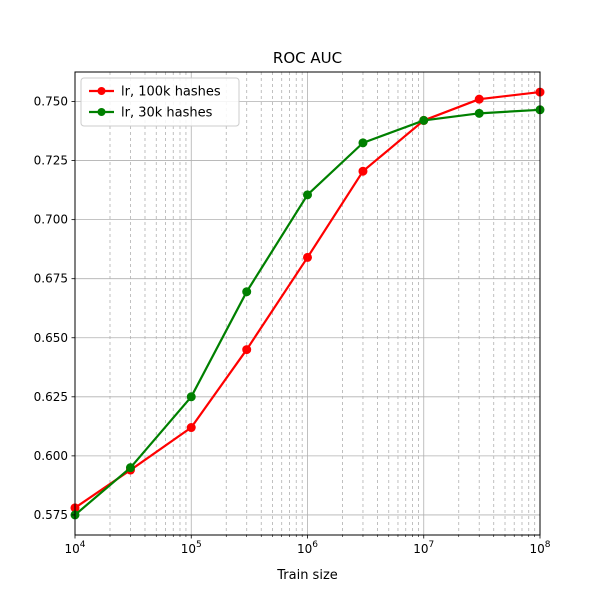  What do you see at coordinates (423, 548) in the screenshot?
I see `x-tick-label: 10⁷` at bounding box center [423, 548].